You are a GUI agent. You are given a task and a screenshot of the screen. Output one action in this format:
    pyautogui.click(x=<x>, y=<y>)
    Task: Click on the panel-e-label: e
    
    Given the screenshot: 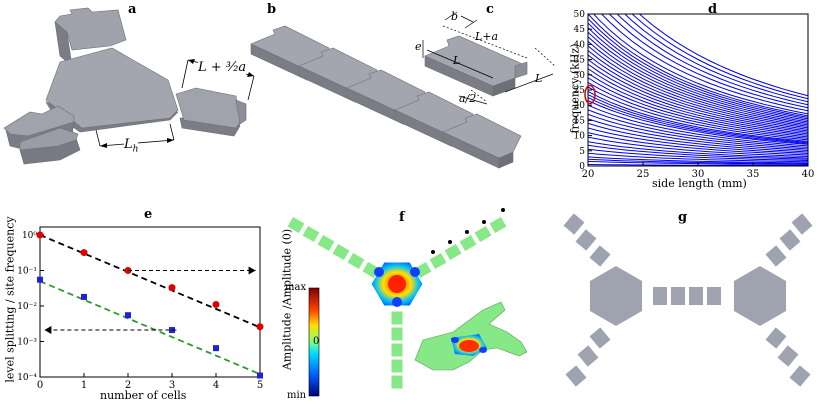 What is the action you would take?
    pyautogui.click(x=148, y=214)
    